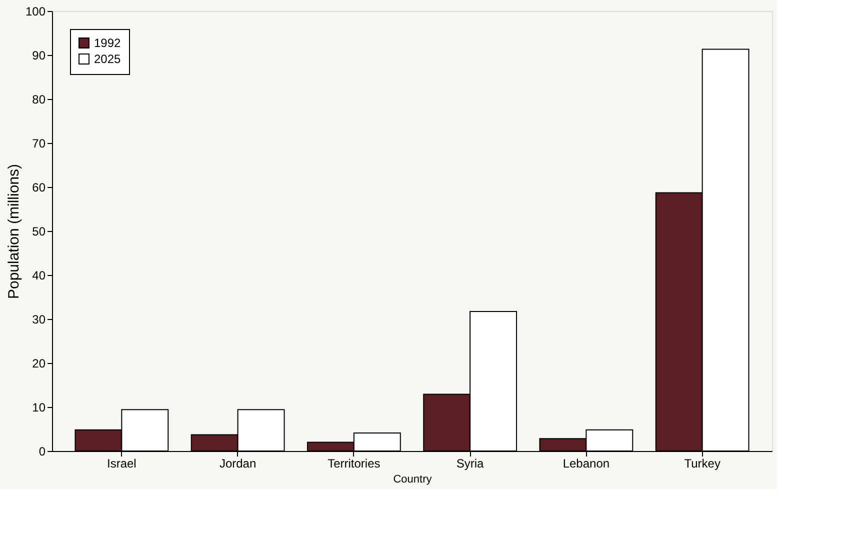 Image resolution: width=846 pixels, height=537 pixels. What do you see at coordinates (702, 463) in the screenshot?
I see `x-tick-label: Turkey` at bounding box center [702, 463].